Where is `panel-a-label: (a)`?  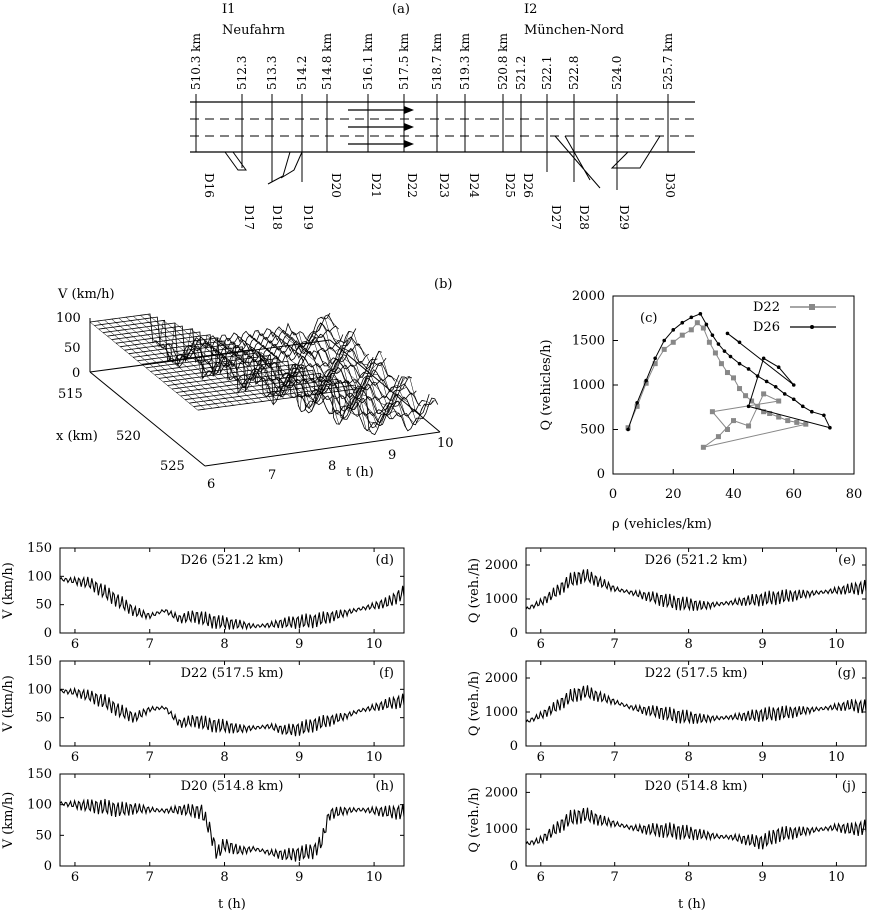 panel-a-label: (a) is located at coordinates (401, 9).